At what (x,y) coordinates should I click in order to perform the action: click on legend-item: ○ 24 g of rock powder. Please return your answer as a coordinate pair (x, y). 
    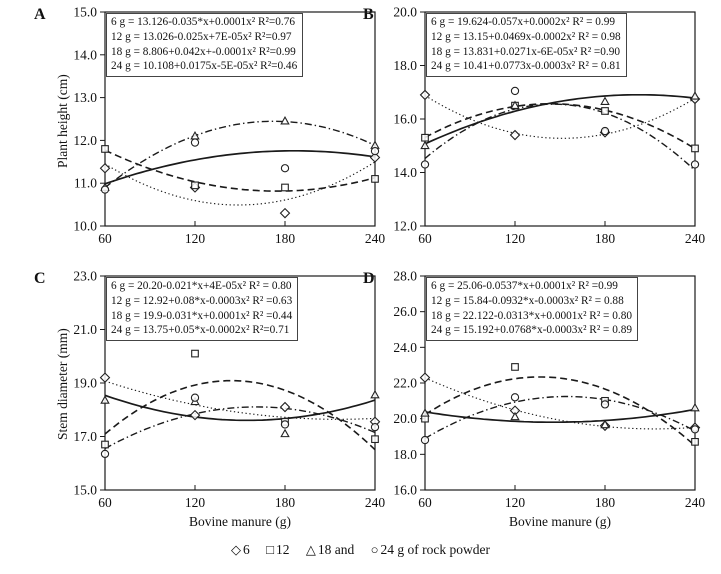
    Looking at the image, I should click on (430, 549).